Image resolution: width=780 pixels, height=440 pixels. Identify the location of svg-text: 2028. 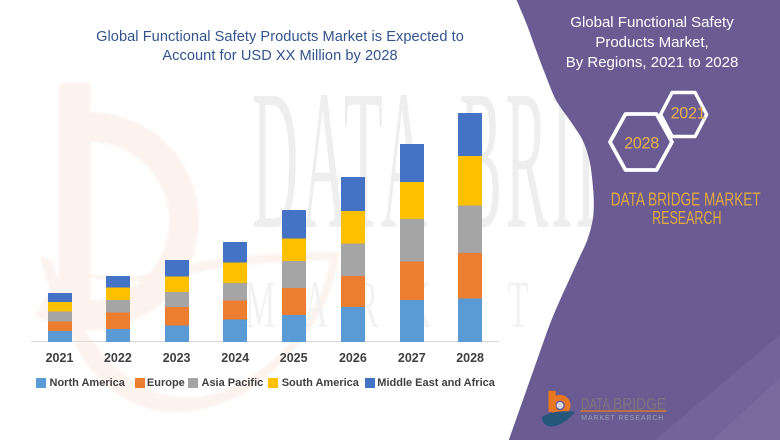
(641, 143).